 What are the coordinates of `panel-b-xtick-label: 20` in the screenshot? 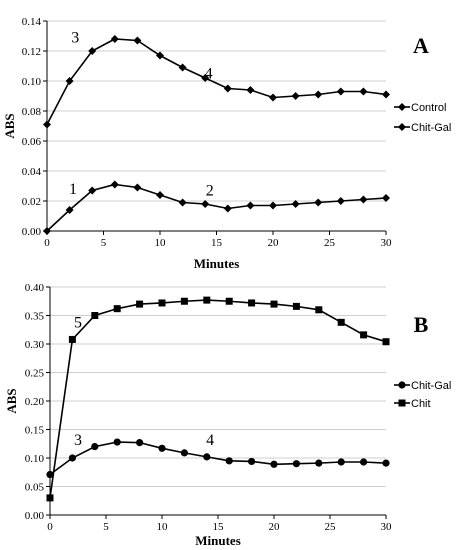 It's located at (275, 527).